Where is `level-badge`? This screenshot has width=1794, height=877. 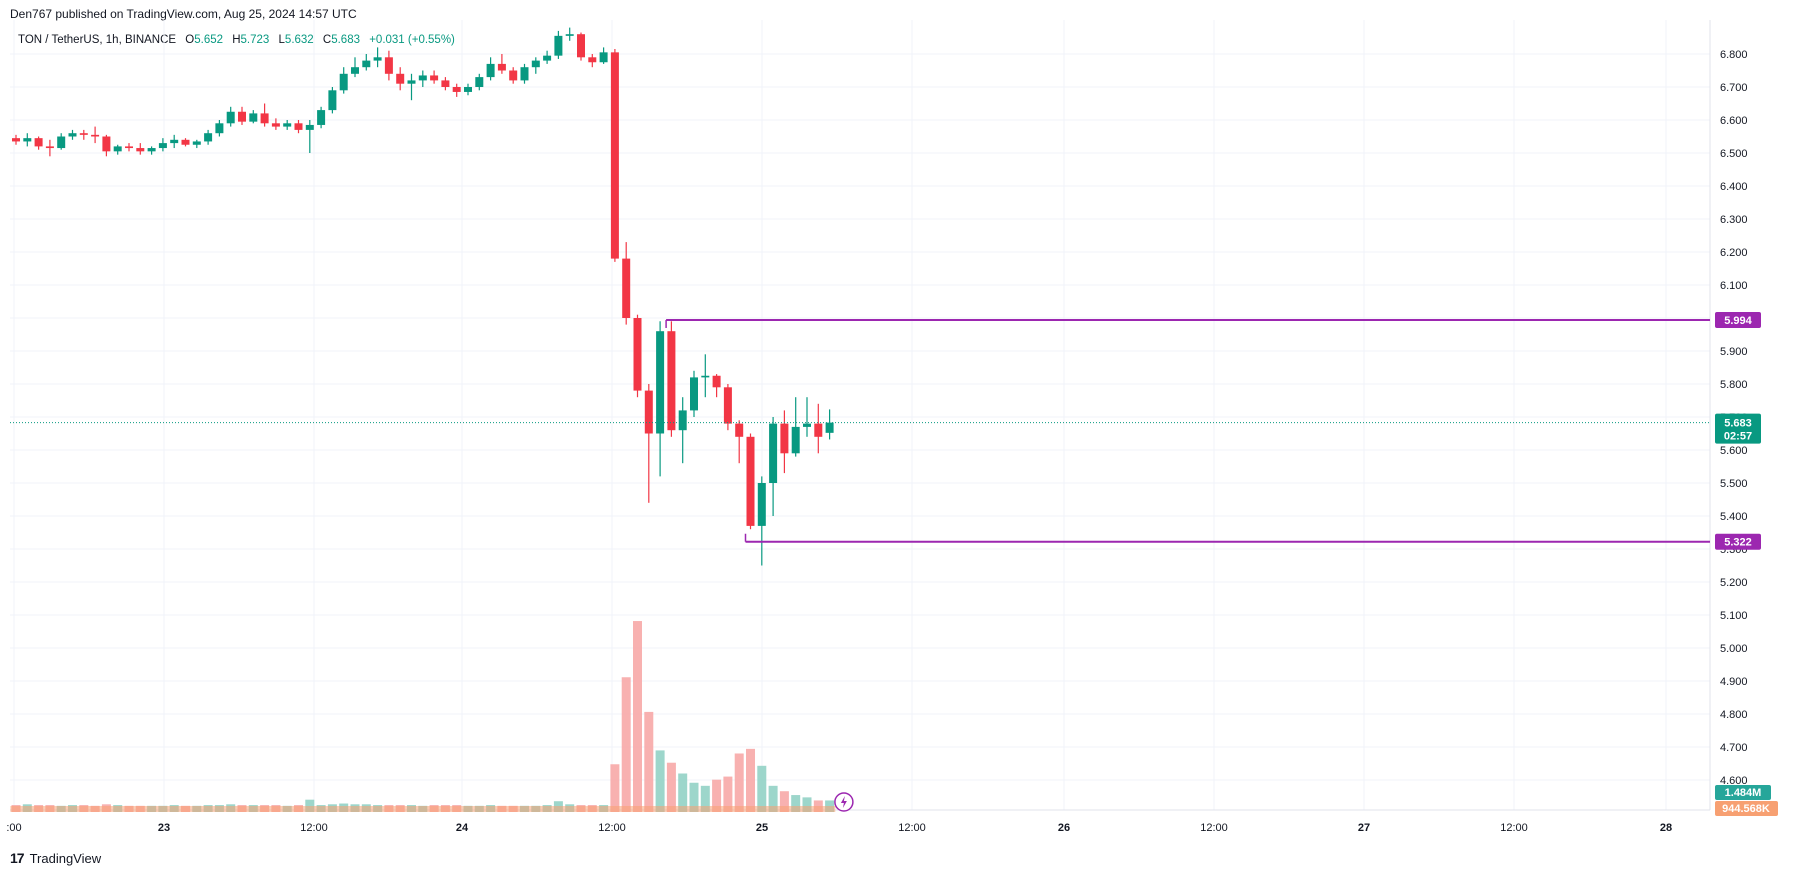 level-badge is located at coordinates (1738, 319).